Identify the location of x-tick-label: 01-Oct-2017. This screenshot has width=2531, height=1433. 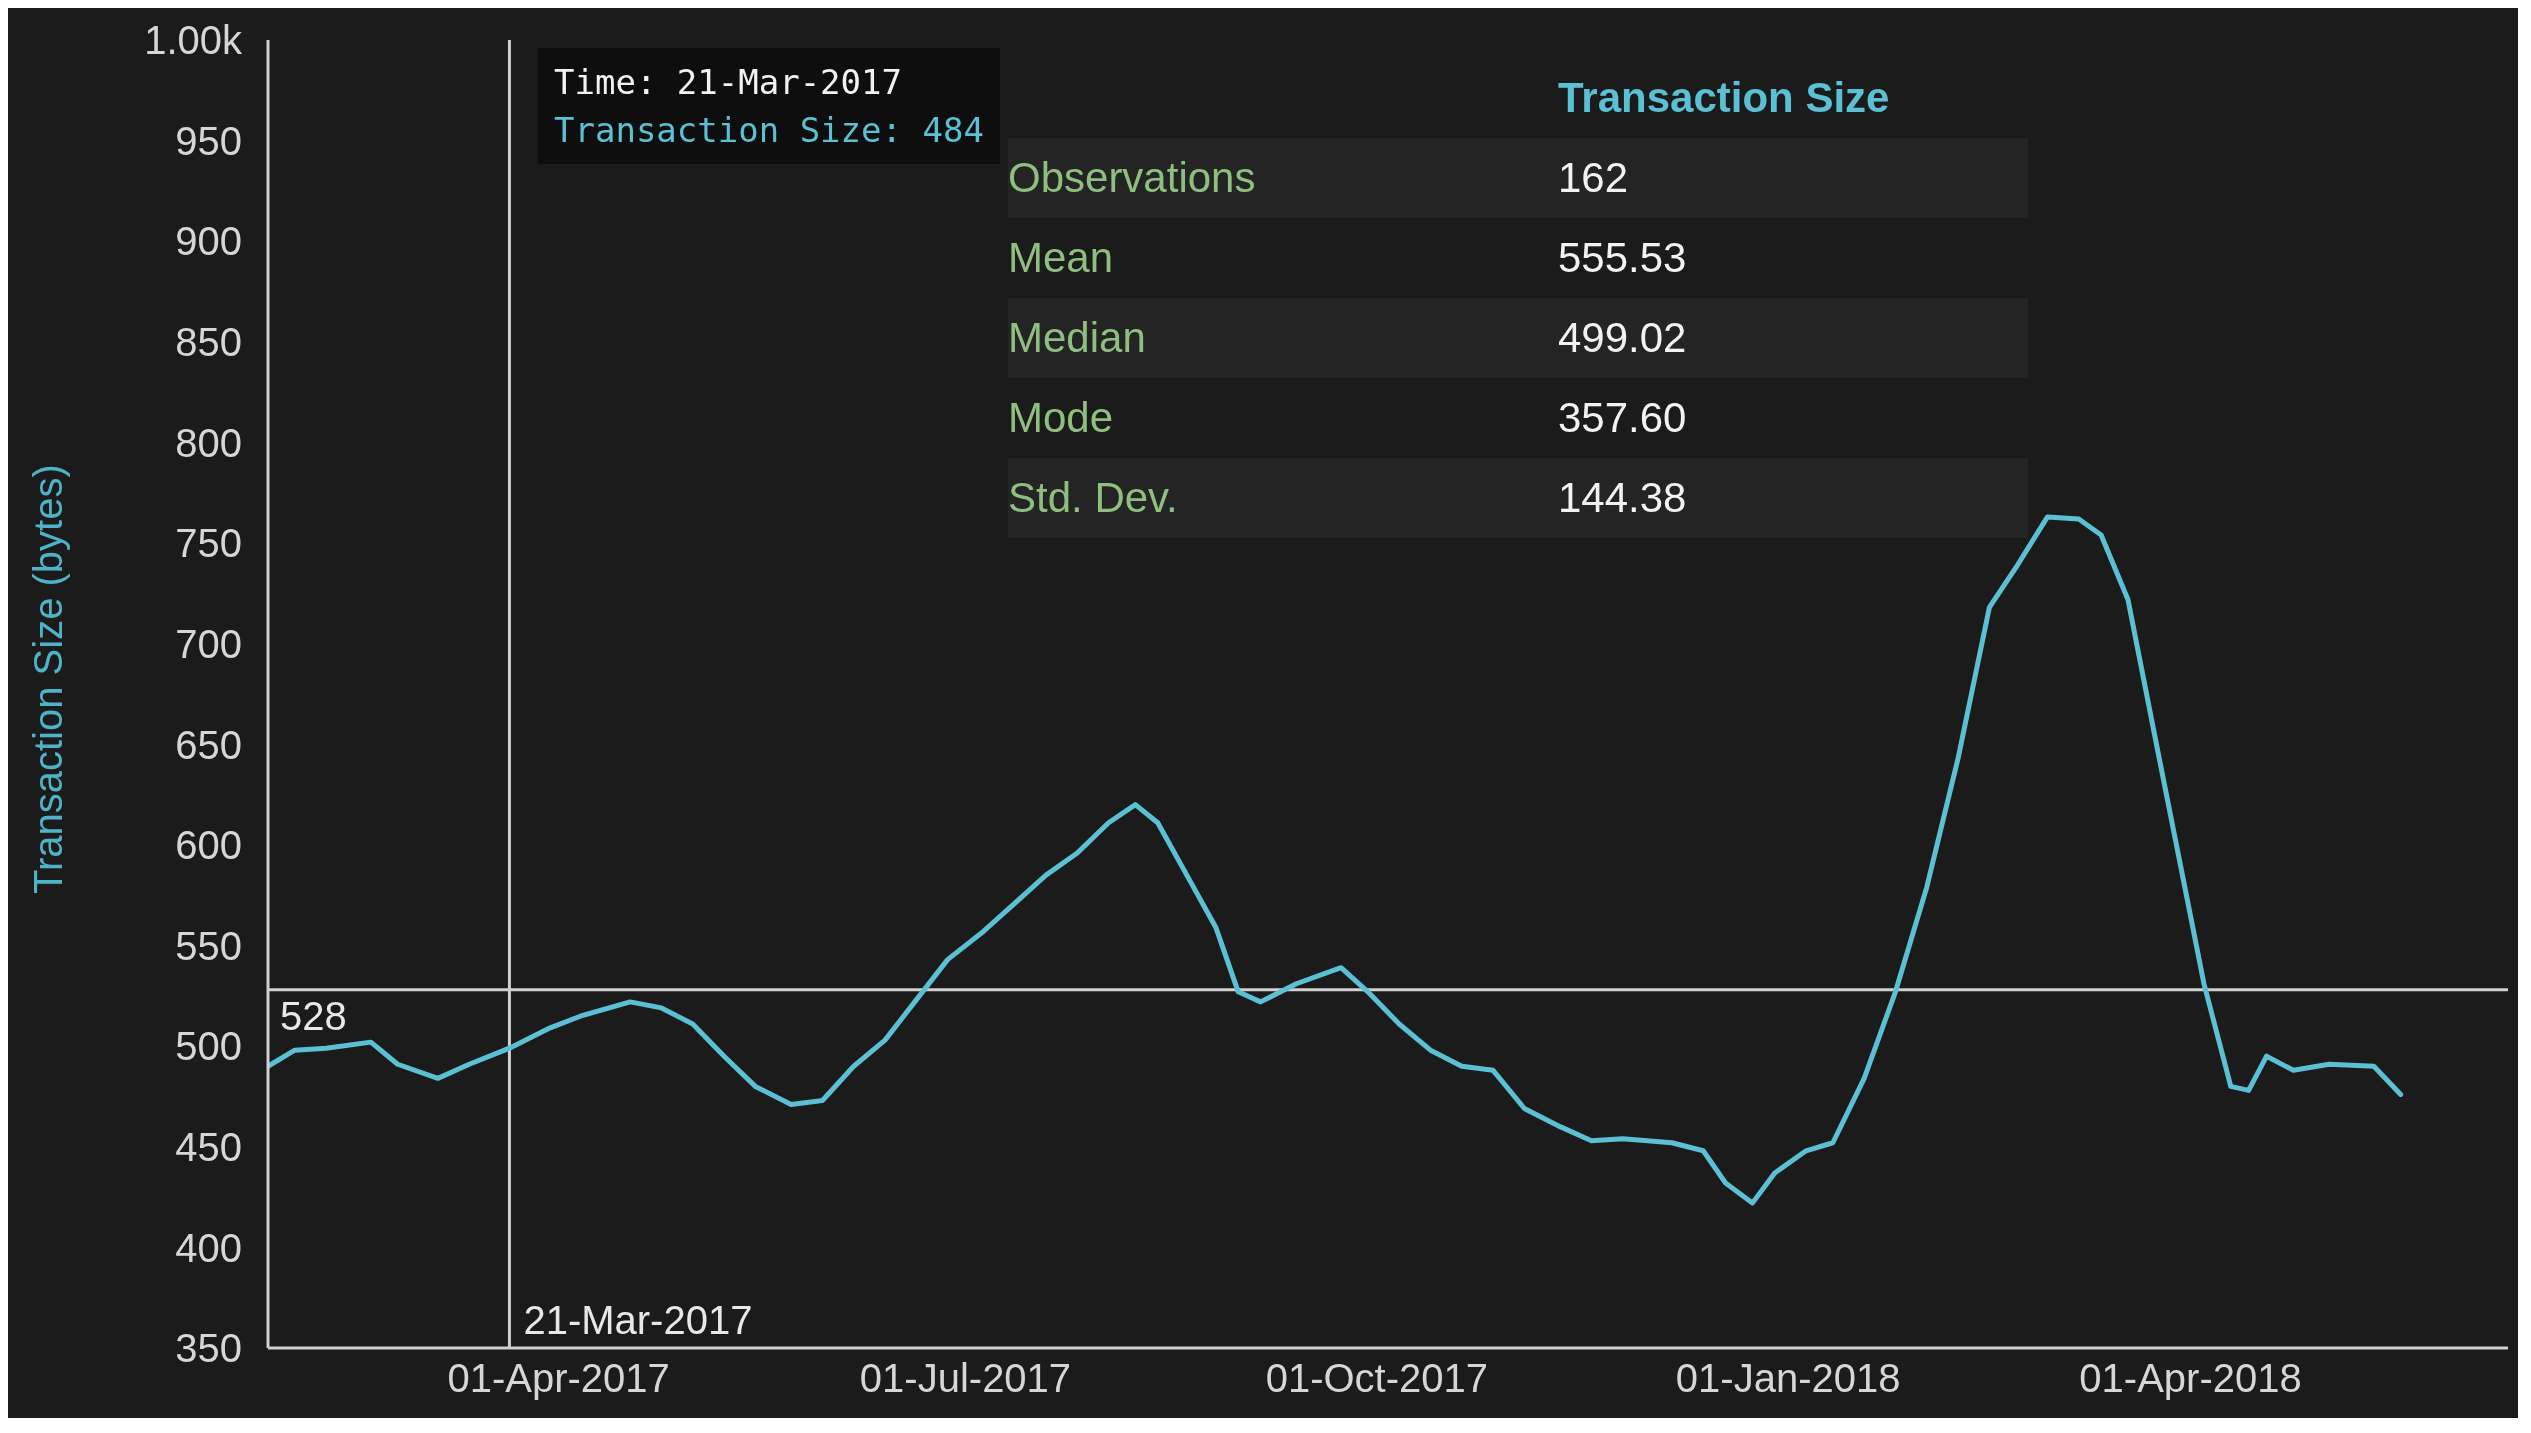
(1376, 1378).